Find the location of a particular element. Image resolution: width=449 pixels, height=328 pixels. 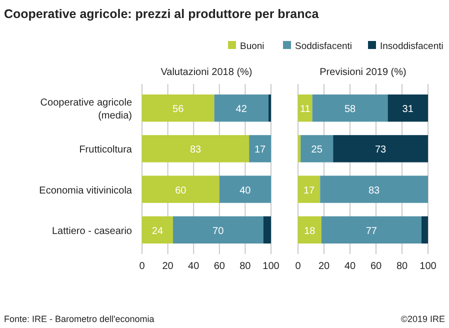

data-label: 73 is located at coordinates (380, 150).